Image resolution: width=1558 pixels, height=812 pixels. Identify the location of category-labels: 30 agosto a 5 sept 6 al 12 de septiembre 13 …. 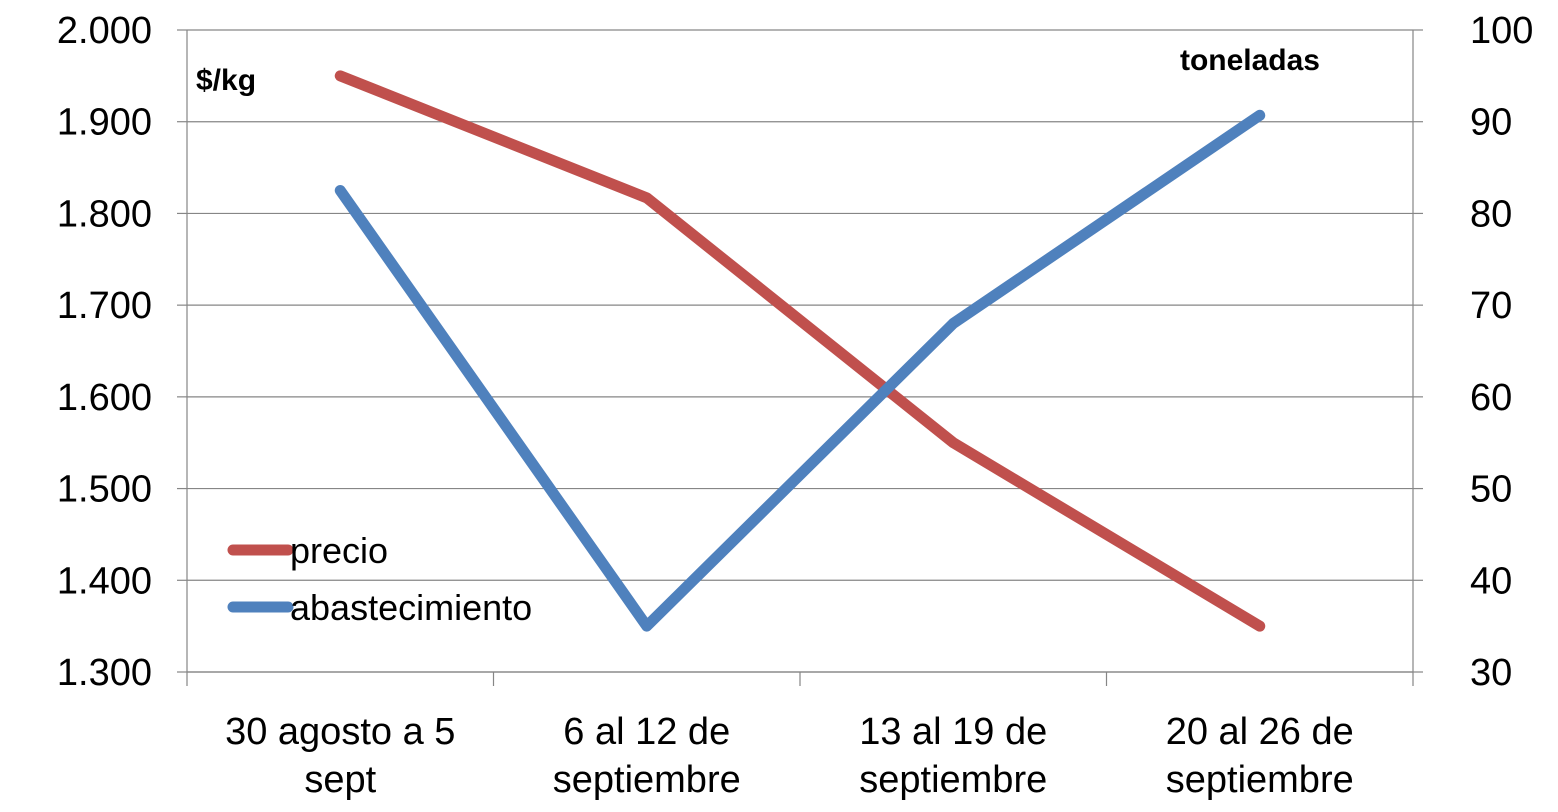
(789, 756).